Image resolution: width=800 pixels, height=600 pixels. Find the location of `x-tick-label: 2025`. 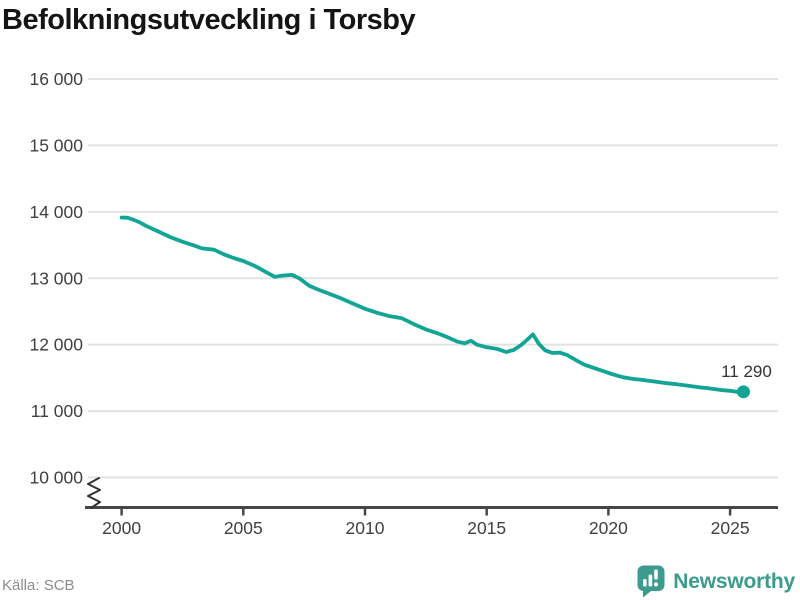

x-tick-label: 2025 is located at coordinates (730, 528).